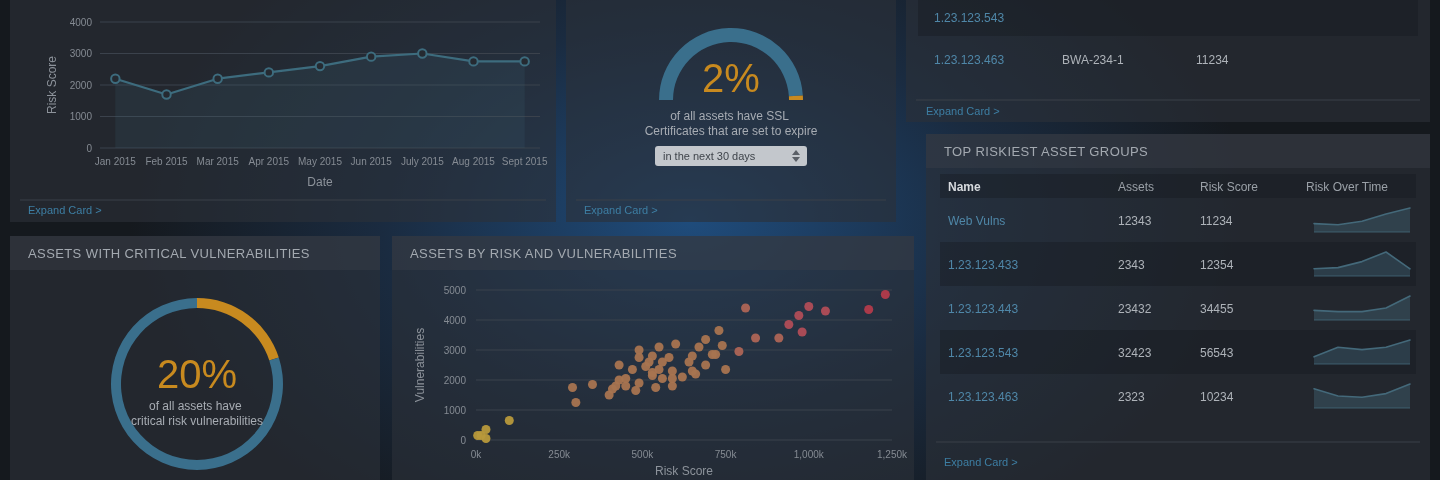 The image size is (1440, 480). Describe the element at coordinates (269, 161) in the screenshot. I see `x-tick-label: Apr 2015` at that location.